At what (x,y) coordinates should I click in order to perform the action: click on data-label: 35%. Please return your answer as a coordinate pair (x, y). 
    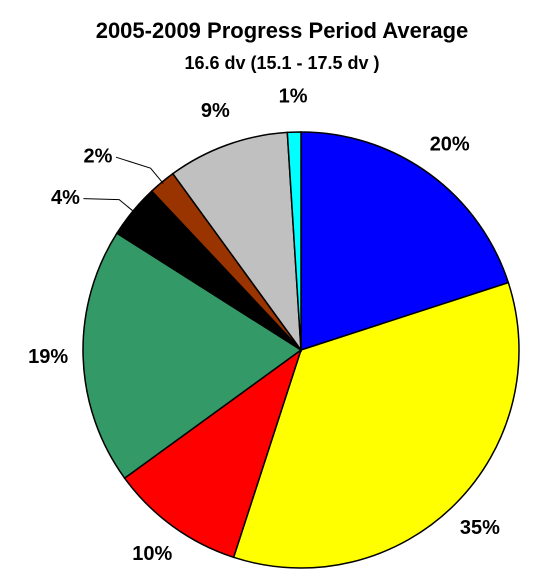
    Looking at the image, I should click on (480, 528).